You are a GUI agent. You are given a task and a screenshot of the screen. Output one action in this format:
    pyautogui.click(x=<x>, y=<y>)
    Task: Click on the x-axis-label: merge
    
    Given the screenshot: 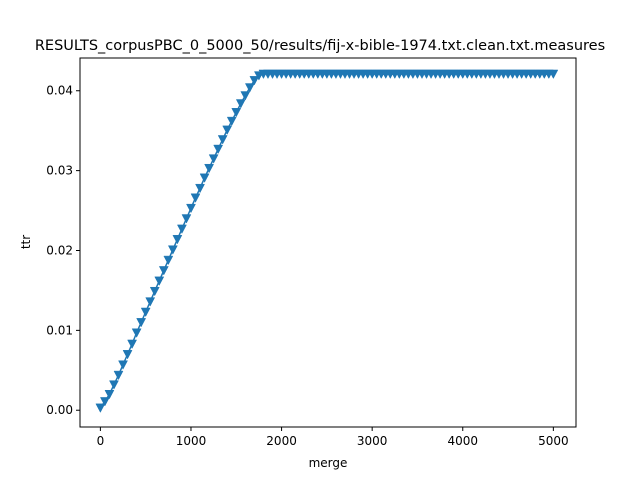 What is the action you would take?
    pyautogui.click(x=328, y=463)
    